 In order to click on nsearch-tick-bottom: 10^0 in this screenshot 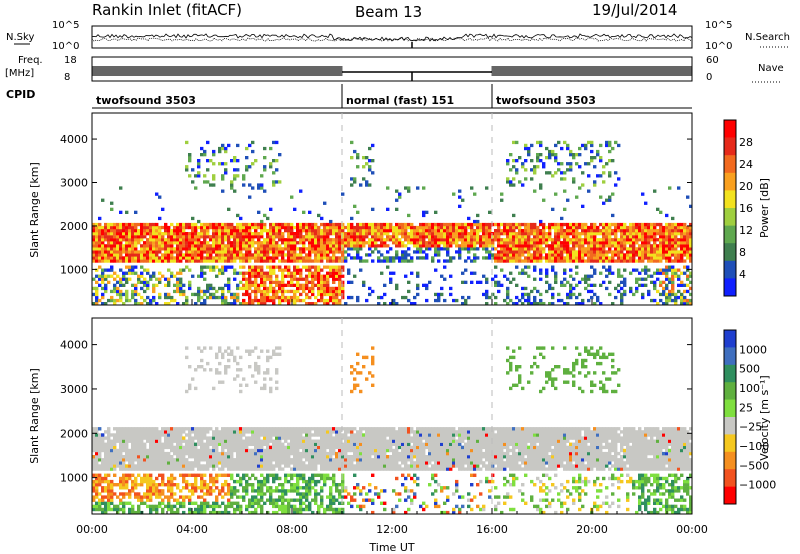, I will do `click(718, 46)`.